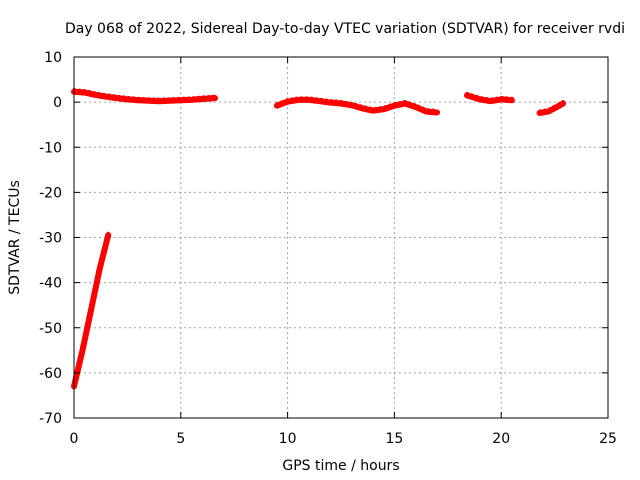 This screenshot has height=480, width=640. What do you see at coordinates (50, 419) in the screenshot?
I see `y-tick-label: -70` at bounding box center [50, 419].